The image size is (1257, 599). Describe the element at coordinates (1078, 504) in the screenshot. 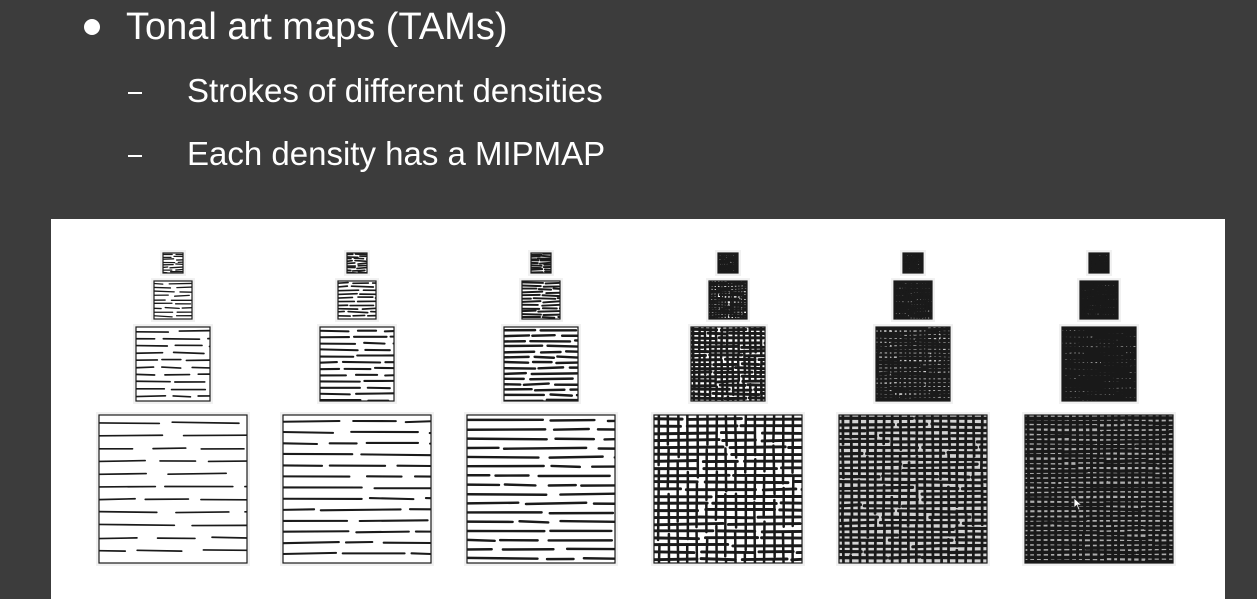

I see `mouse-cursor-icon` at that location.